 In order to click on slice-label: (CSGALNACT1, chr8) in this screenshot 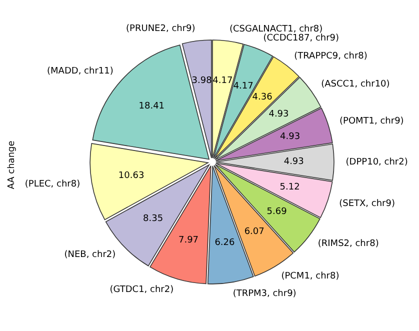, I will do `click(276, 29)`.